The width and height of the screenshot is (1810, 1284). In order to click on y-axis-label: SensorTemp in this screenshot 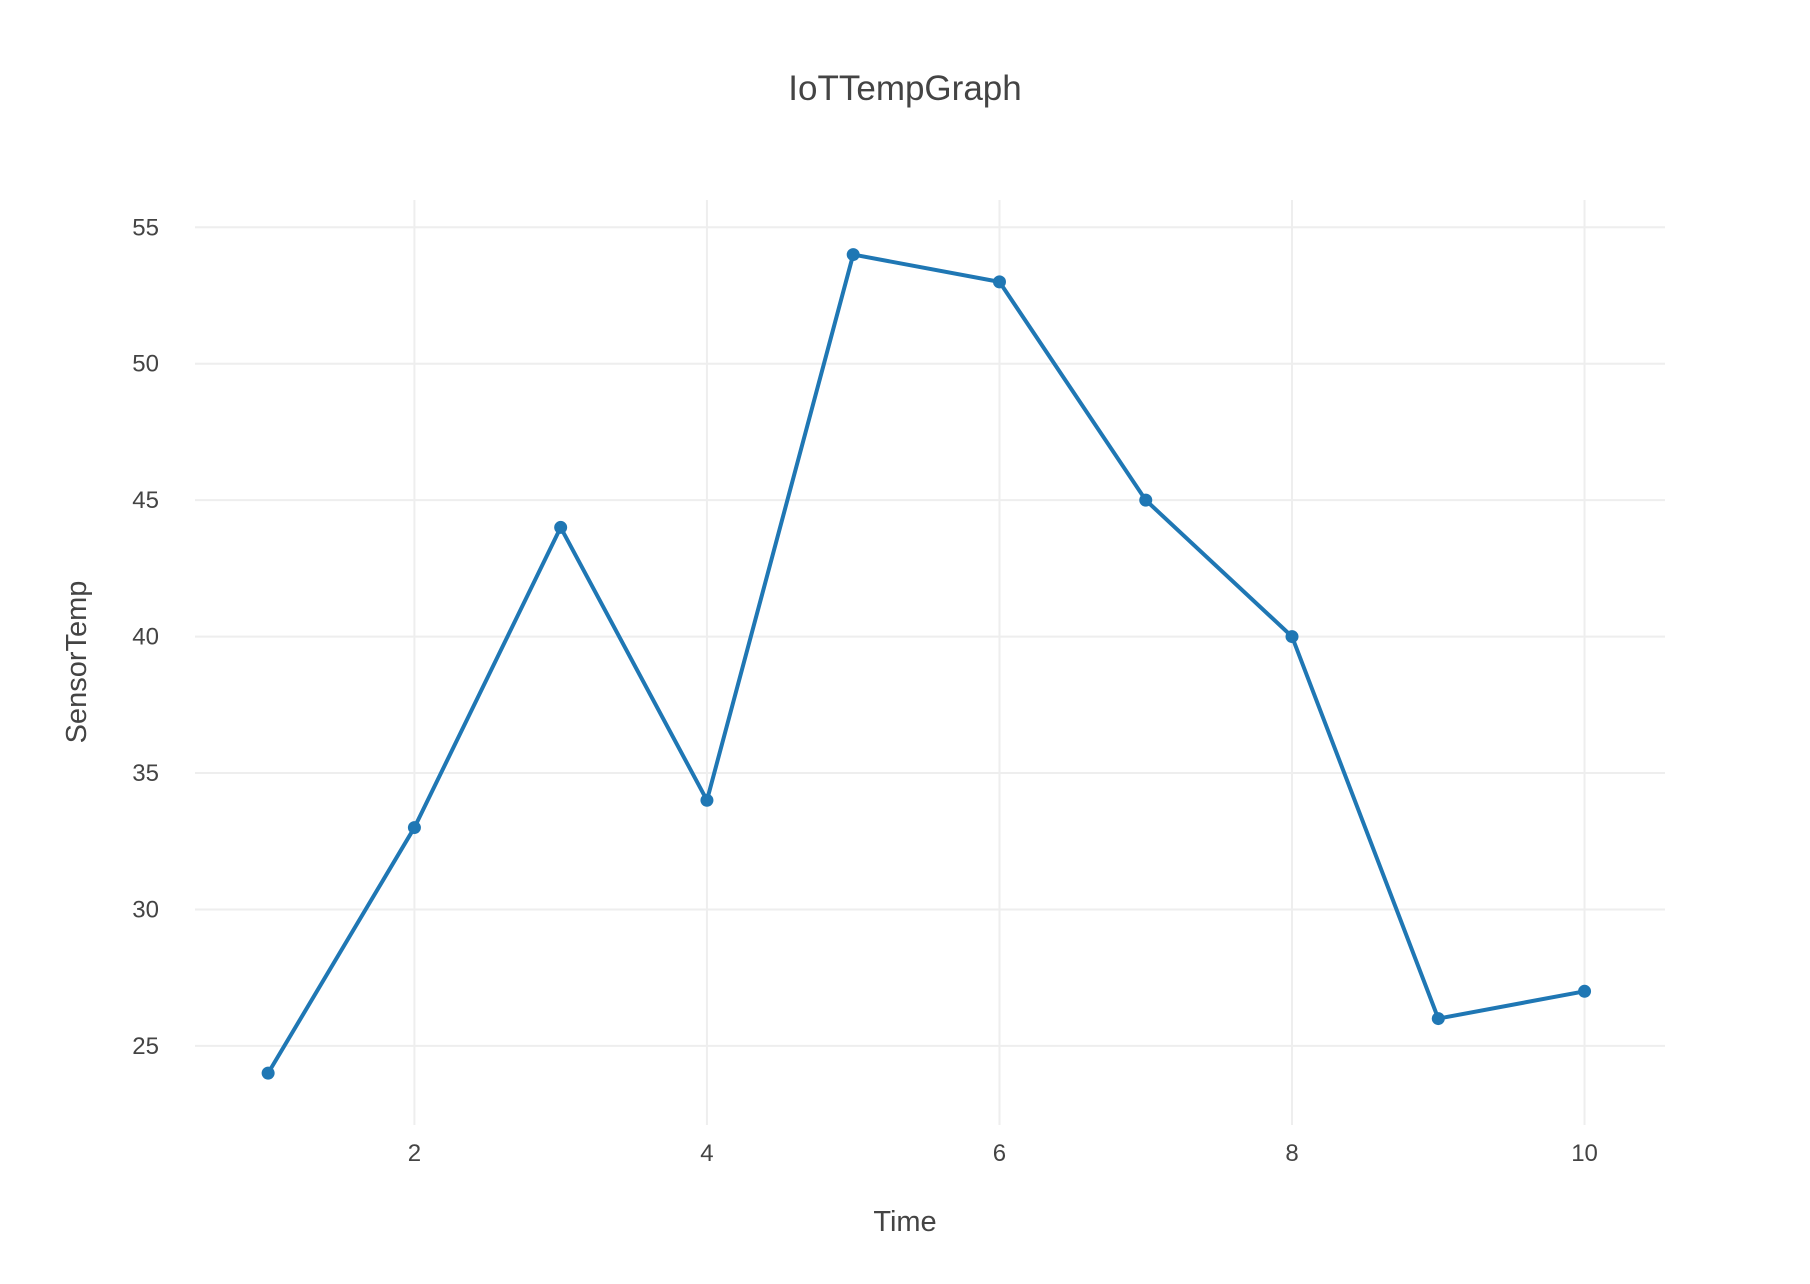, I will do `click(77, 662)`.